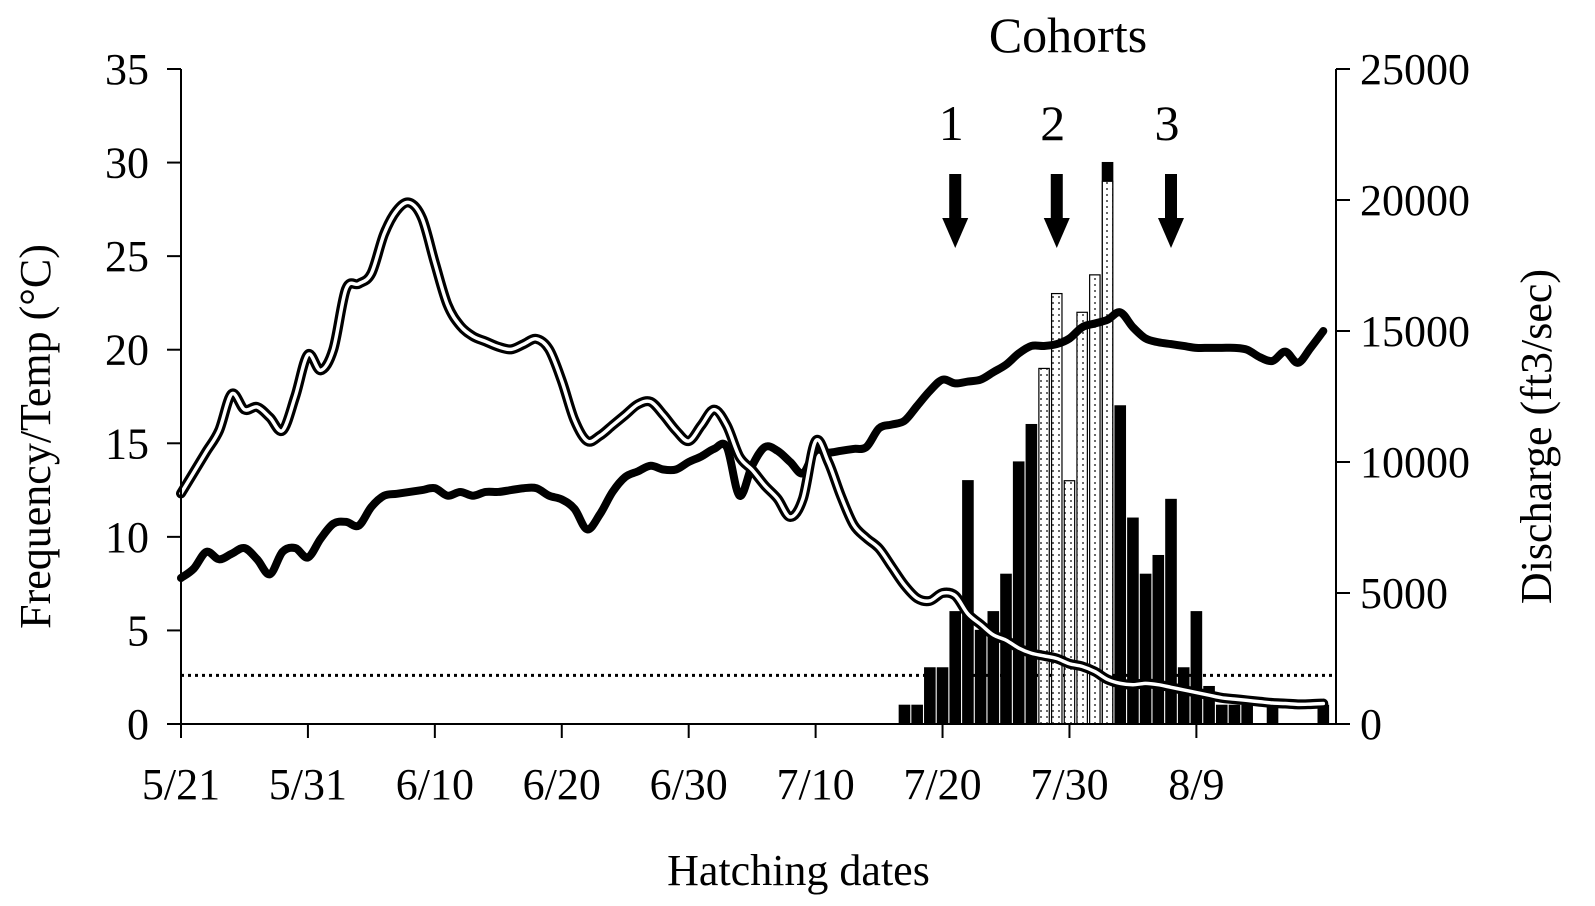  Describe the element at coordinates (127, 69) in the screenshot. I see `y-tick-label-left: 35` at that location.